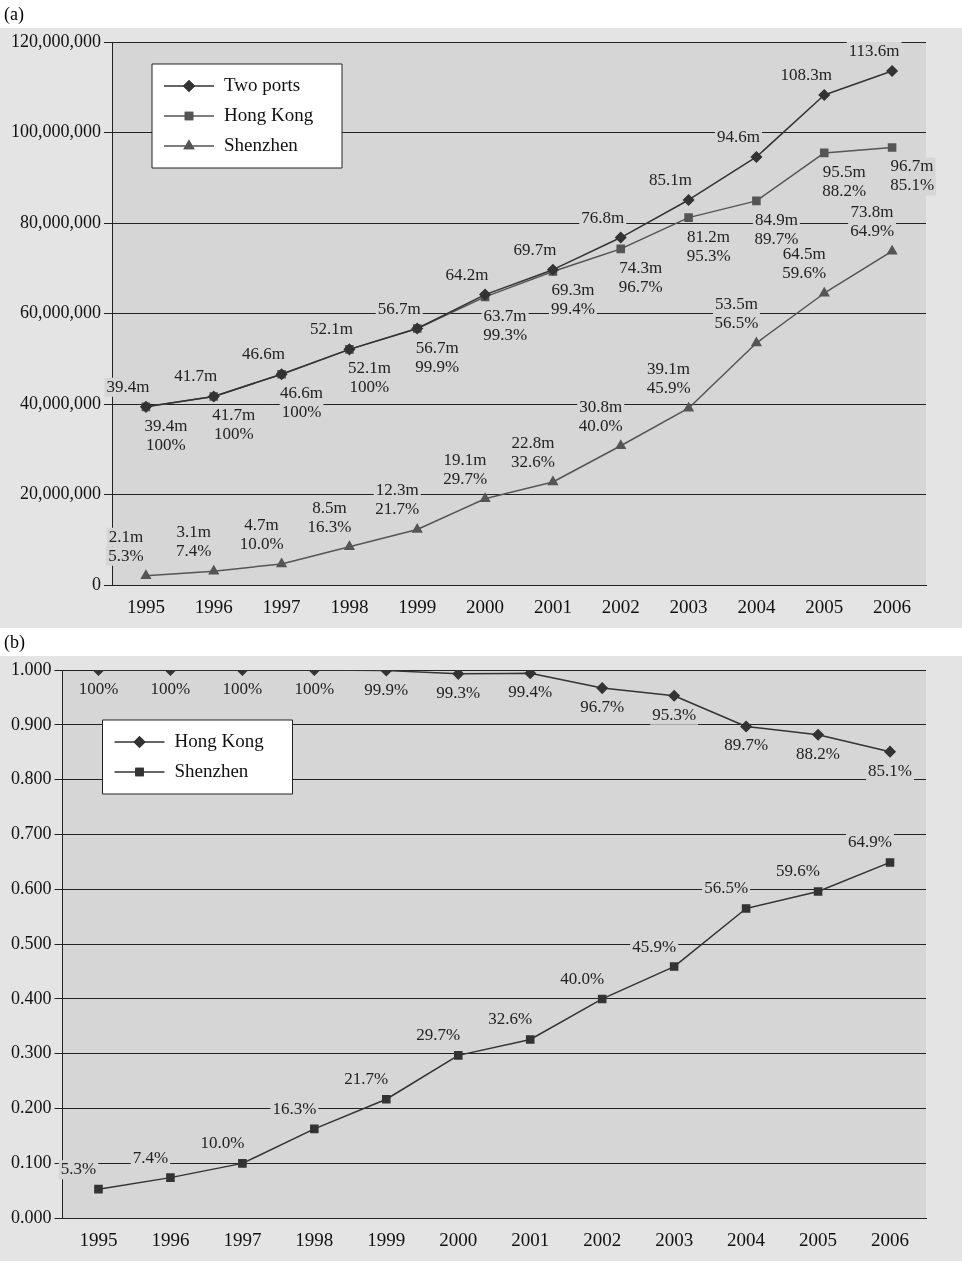 This screenshot has width=962, height=1265. What do you see at coordinates (465, 468) in the screenshot?
I see `data-label: 19.1m 29.7%` at bounding box center [465, 468].